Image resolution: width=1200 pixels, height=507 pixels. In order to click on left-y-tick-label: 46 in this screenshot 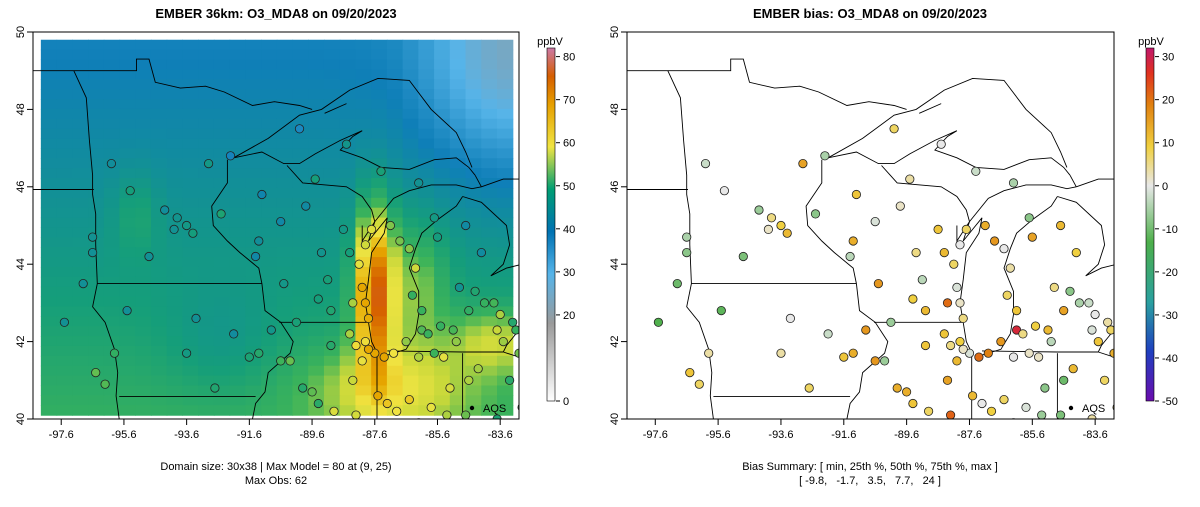, I will do `click(21, 187)`.